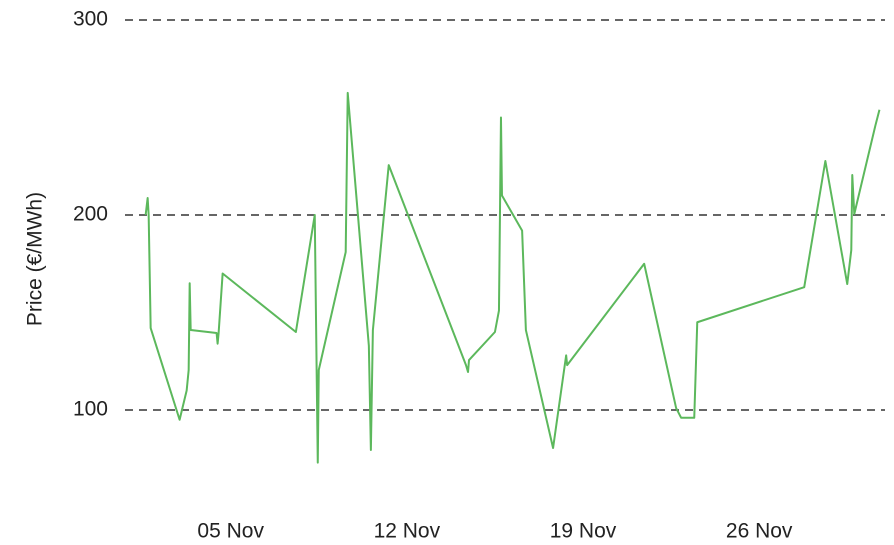 The image size is (894, 545). What do you see at coordinates (230, 531) in the screenshot?
I see `x-tick-label: 05 Nov` at bounding box center [230, 531].